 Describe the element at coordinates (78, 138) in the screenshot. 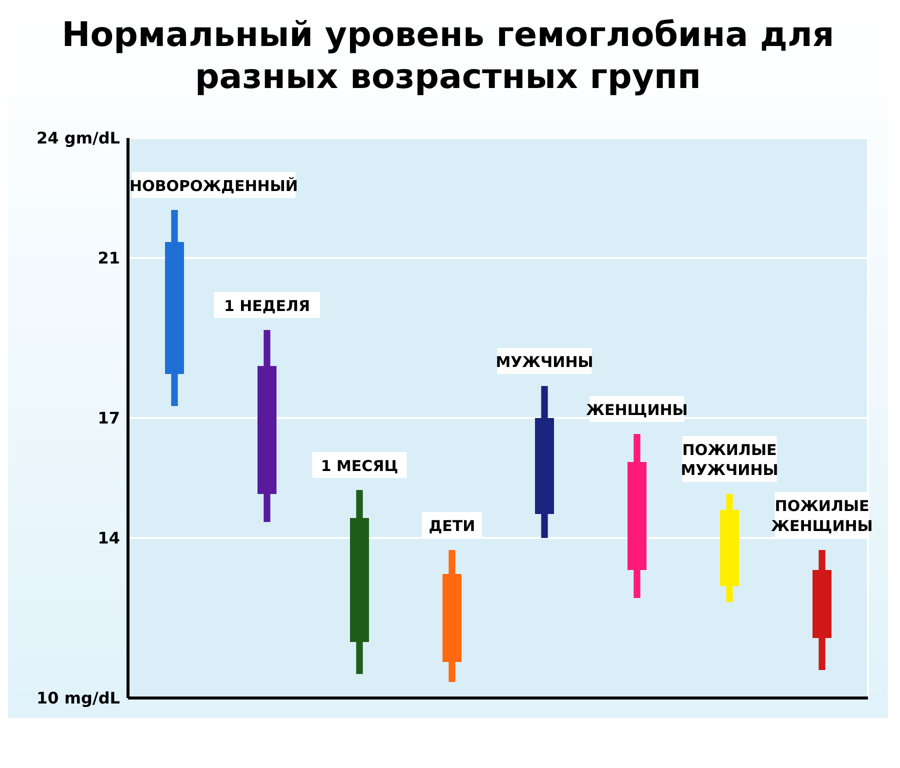

I see `y-tick-label: 24 gm/dL` at that location.